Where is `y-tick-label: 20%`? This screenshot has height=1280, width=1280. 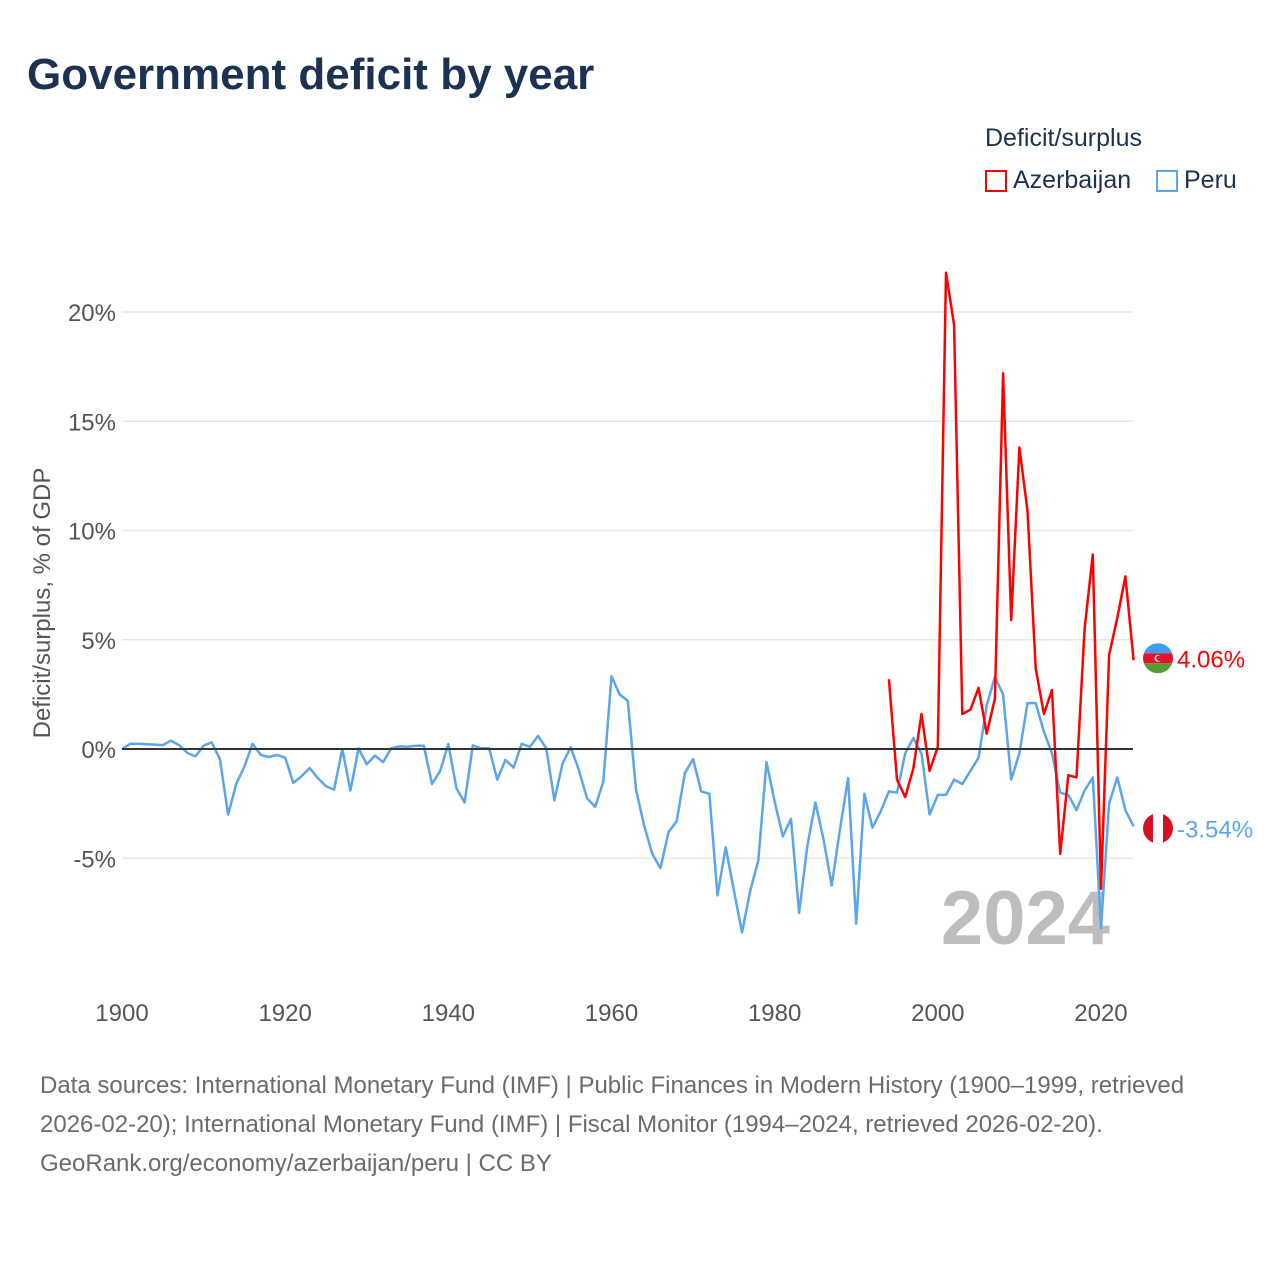
y-tick-label: 20% is located at coordinates (92, 313).